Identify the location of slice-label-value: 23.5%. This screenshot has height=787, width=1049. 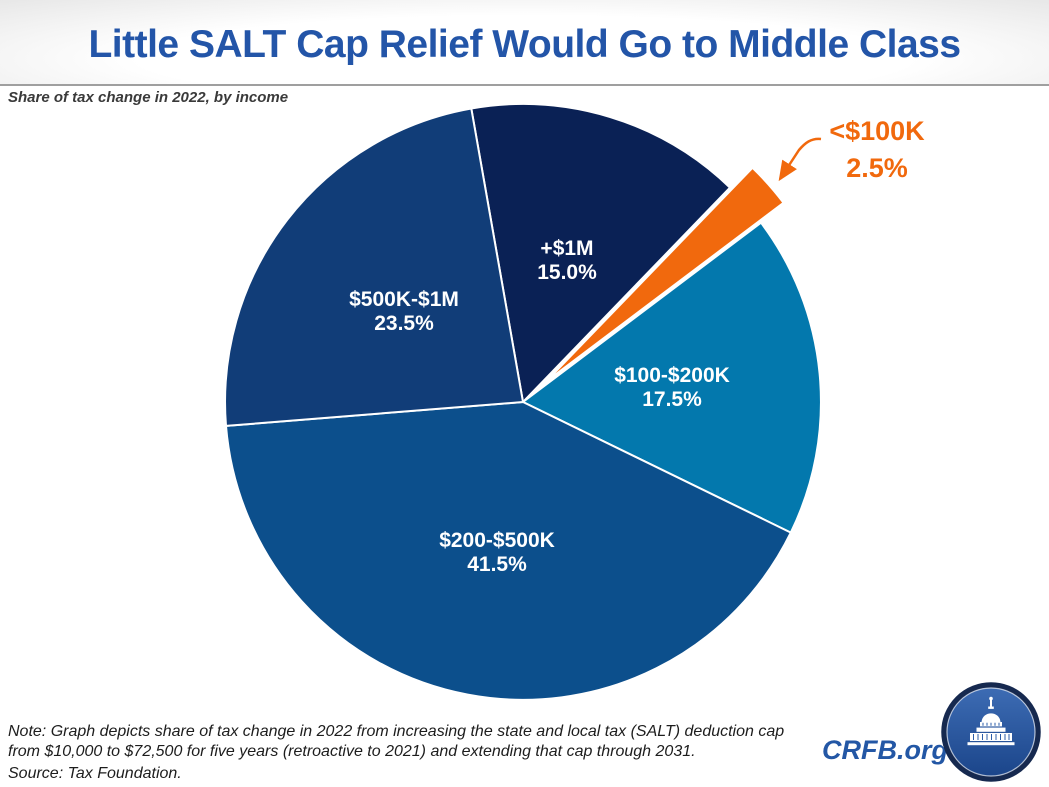
(404, 323).